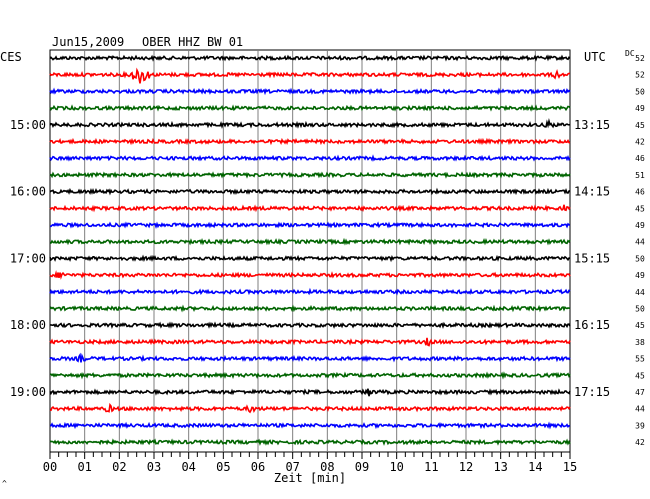  I want to click on dc-label: DC, so click(630, 53).